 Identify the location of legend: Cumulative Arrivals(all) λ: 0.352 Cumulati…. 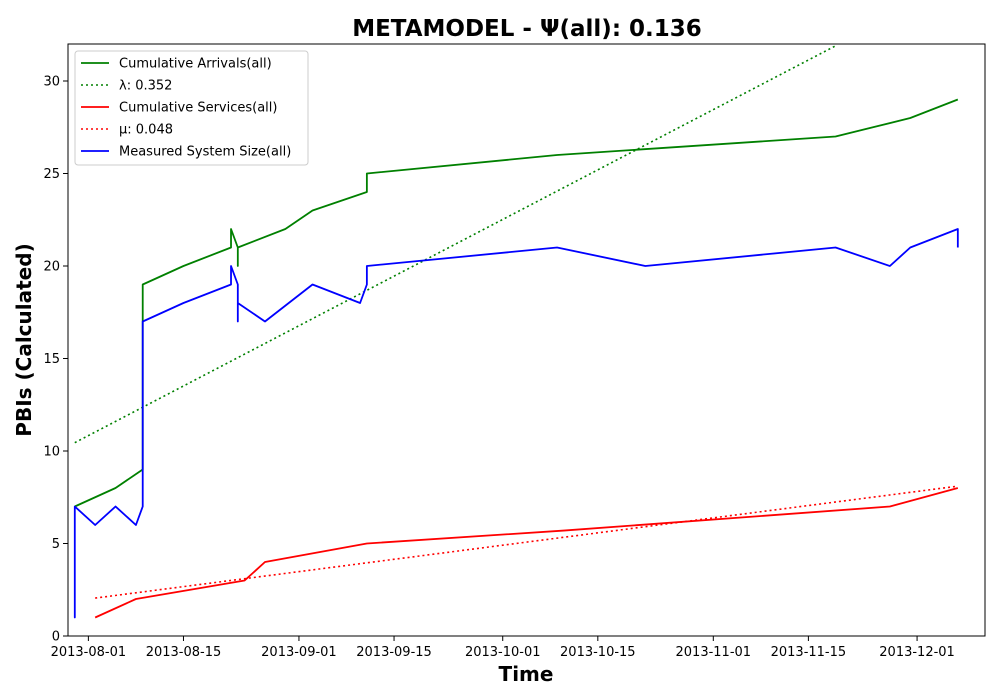
(191, 108).